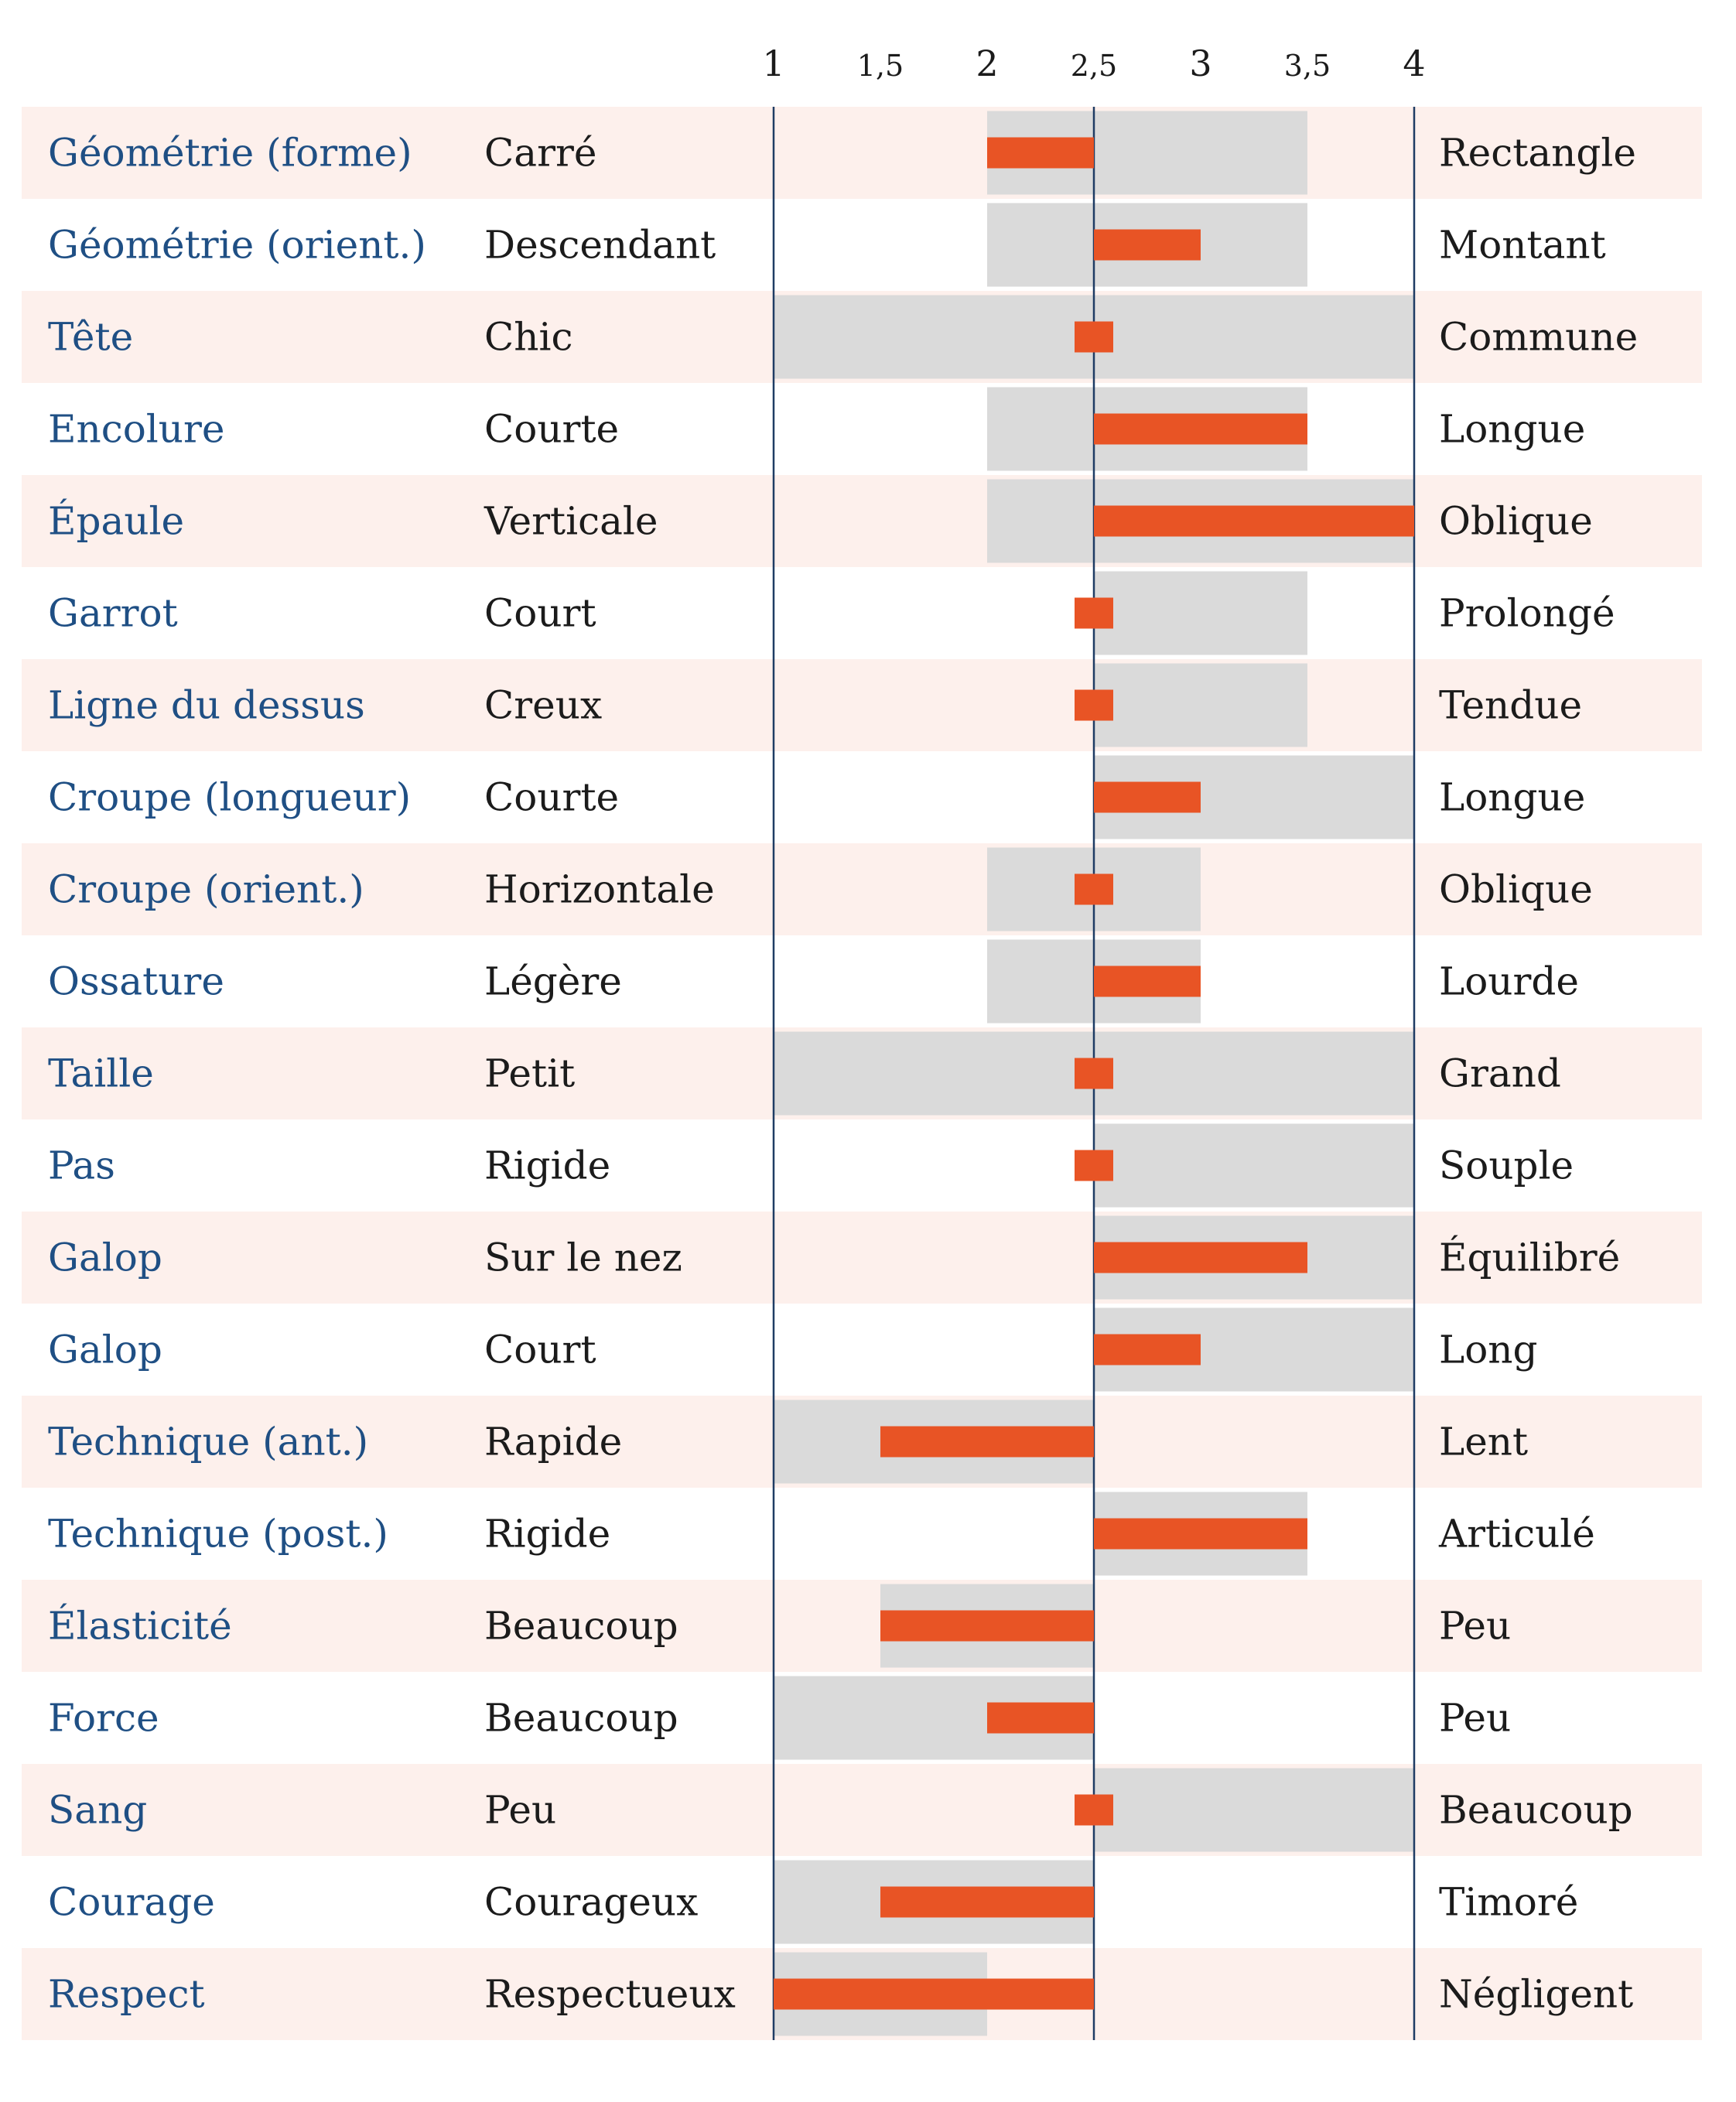 This screenshot has width=1736, height=2102. Describe the element at coordinates (583, 1258) in the screenshot. I see `low-pole-label: Sur le nez` at that location.